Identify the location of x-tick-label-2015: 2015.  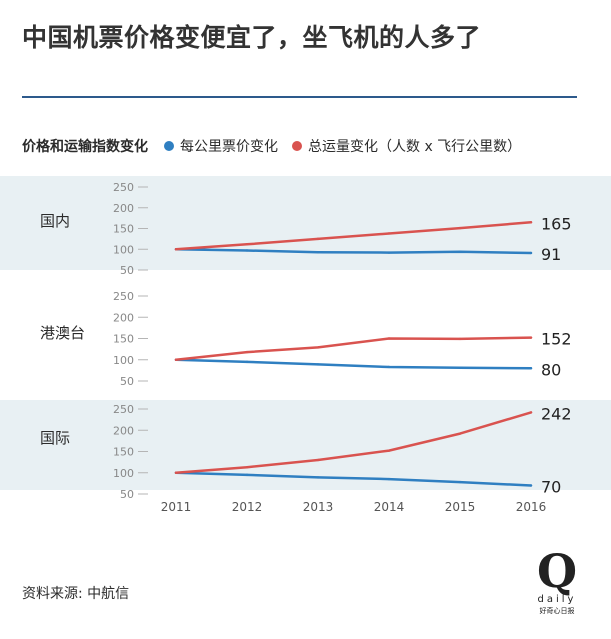
(460, 507).